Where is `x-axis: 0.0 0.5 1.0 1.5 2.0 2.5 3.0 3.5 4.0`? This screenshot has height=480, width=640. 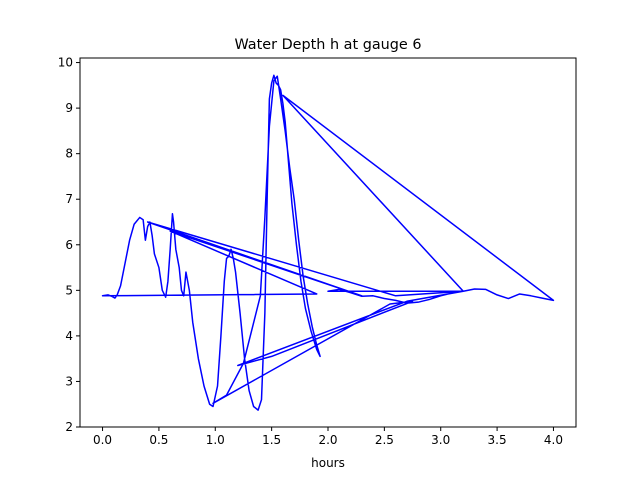 x-axis: 0.0 0.5 1.0 1.5 2.0 2.5 3.0 3.5 4.0 is located at coordinates (328, 437).